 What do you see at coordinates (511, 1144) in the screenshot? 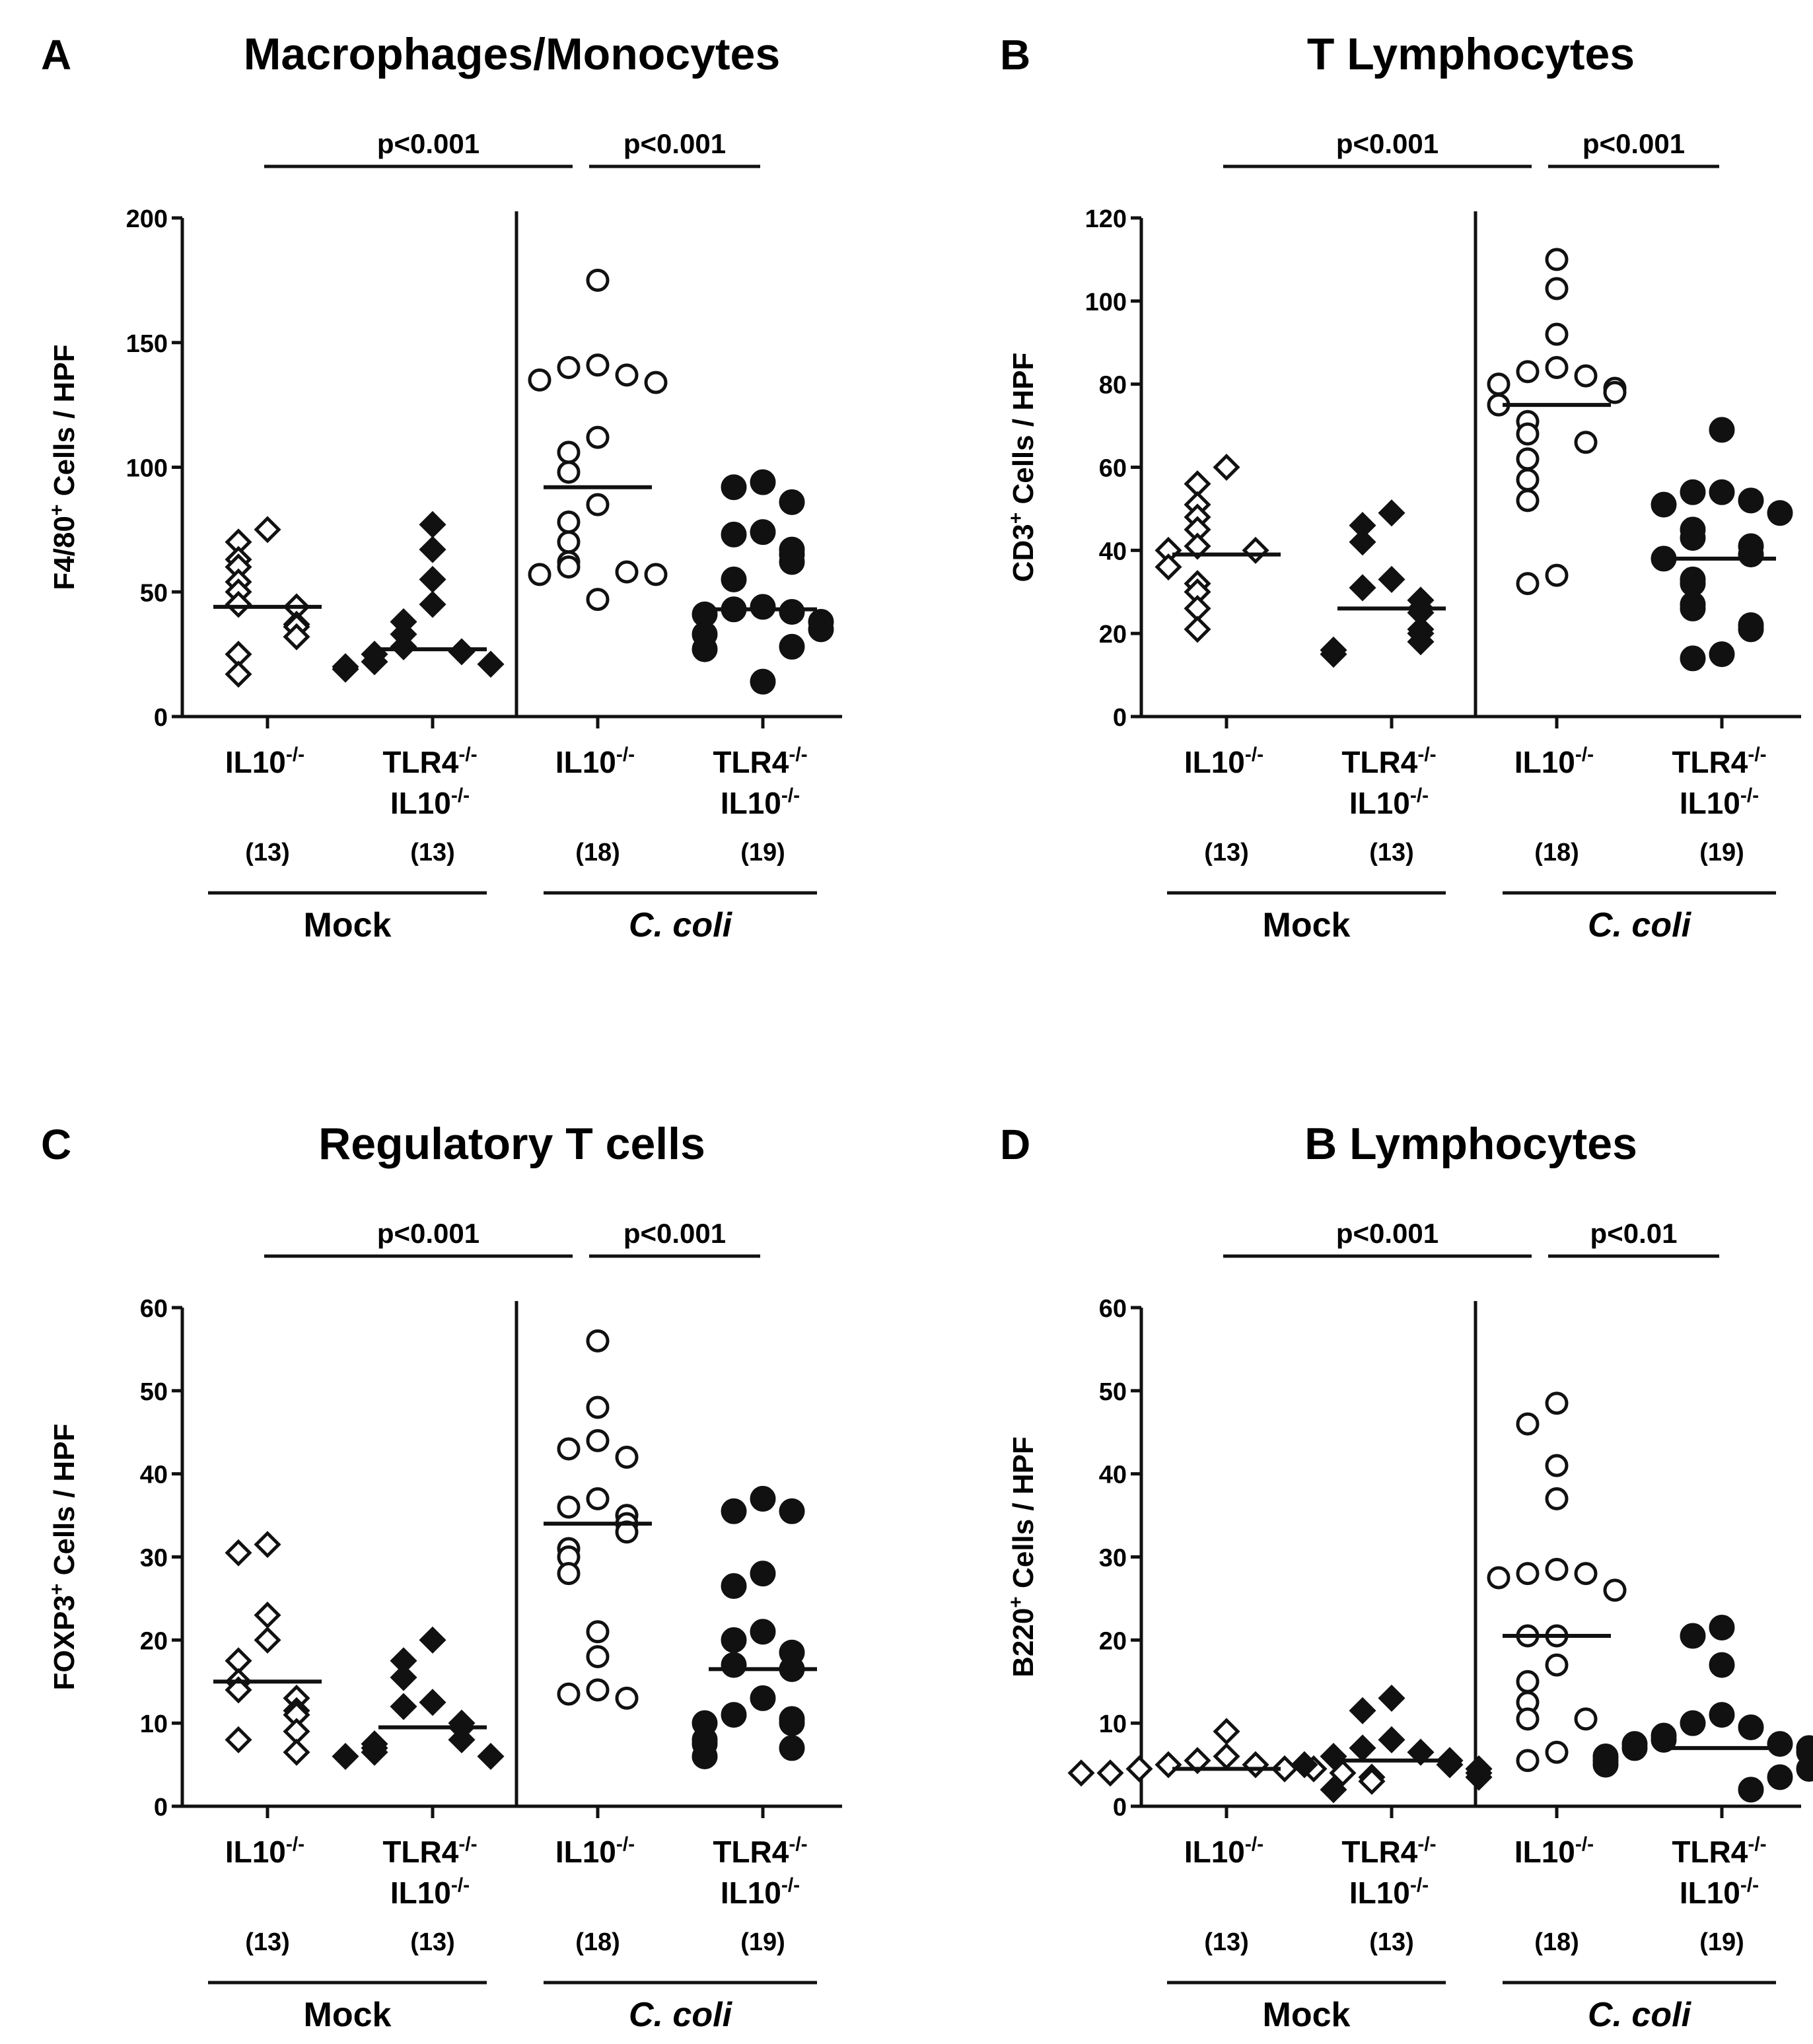
I see `panel-title: Regulatory T cells` at bounding box center [511, 1144].